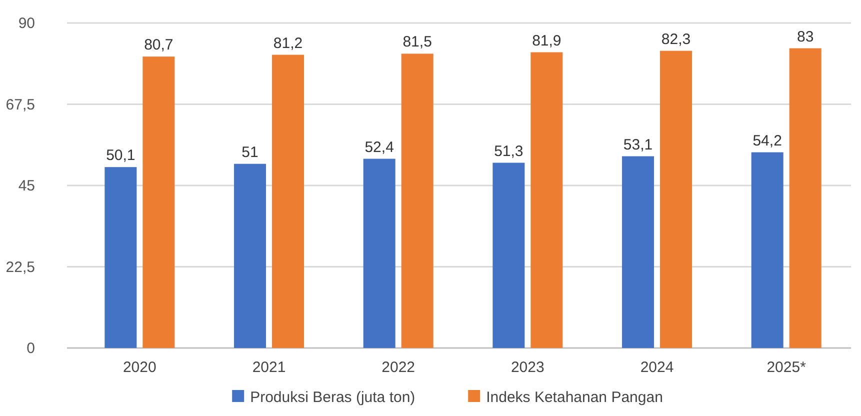  I want to click on y-tick-label: 45, so click(26, 186).